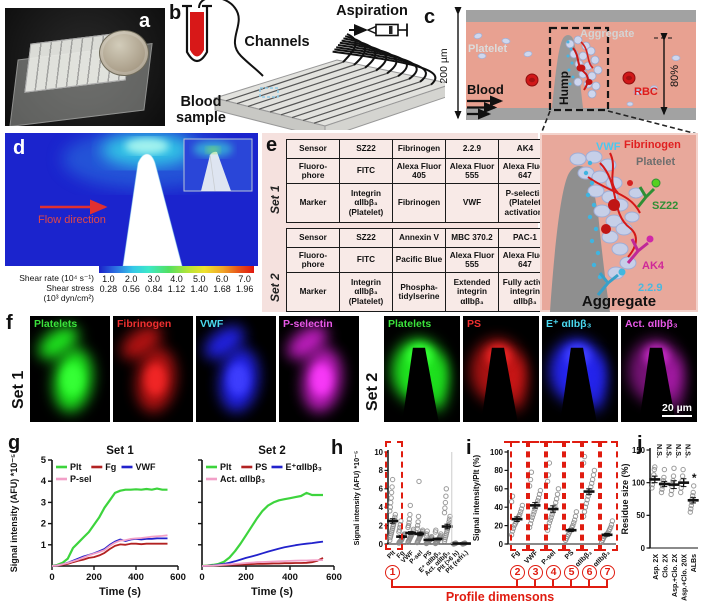 The width and height of the screenshot is (701, 610). What do you see at coordinates (44, 481) in the screenshot?
I see `svg-text: 4` at bounding box center [44, 481].